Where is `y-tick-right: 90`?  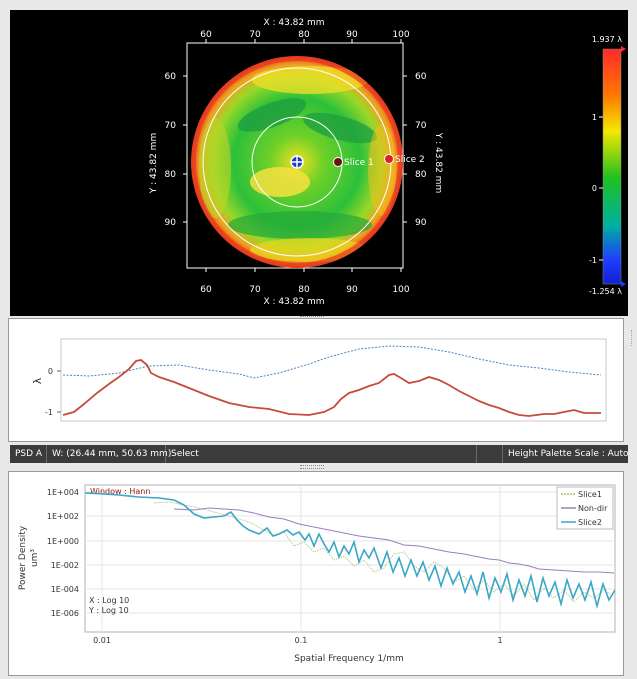 y-tick-right: 90 is located at coordinates (421, 223).